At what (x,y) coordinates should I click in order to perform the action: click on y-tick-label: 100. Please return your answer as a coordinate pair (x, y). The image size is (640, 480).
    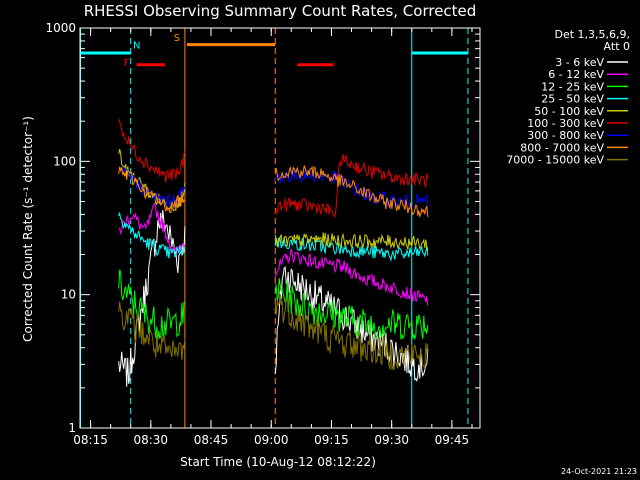
    Looking at the image, I should click on (64, 161).